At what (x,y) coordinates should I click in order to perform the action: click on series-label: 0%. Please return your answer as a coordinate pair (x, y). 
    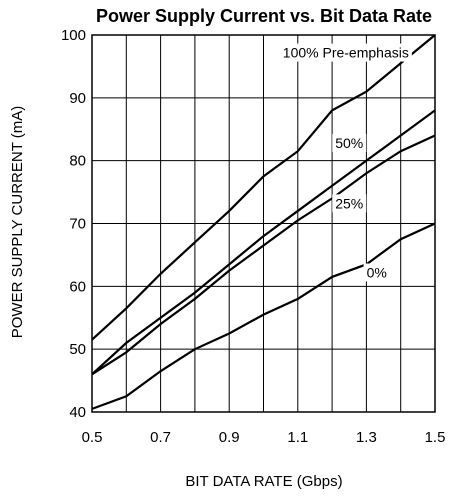
    Looking at the image, I should click on (377, 273).